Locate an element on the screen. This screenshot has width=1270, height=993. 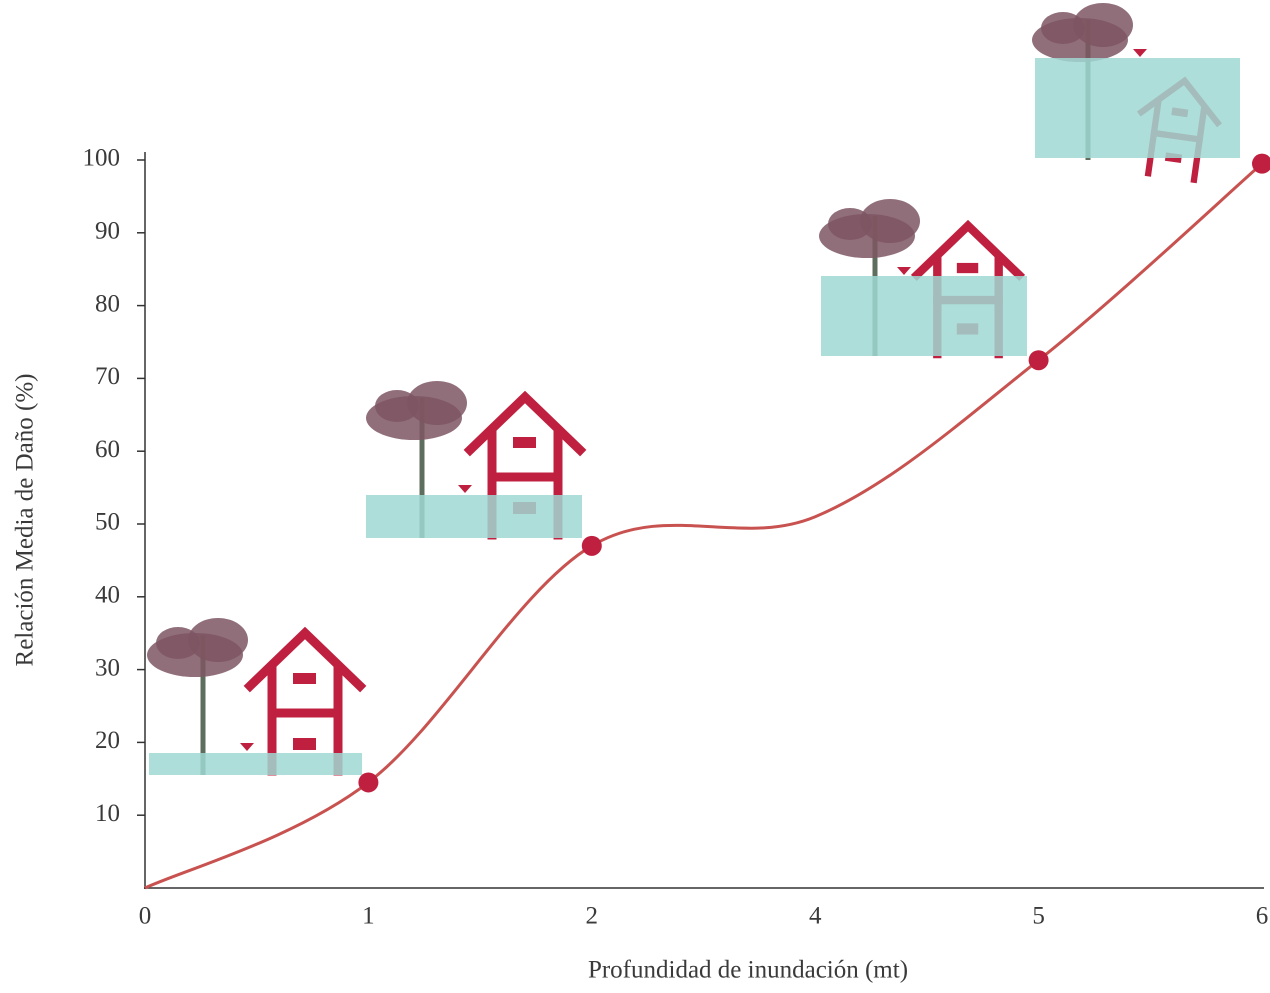
y-tick-label: 50 is located at coordinates (107, 522).